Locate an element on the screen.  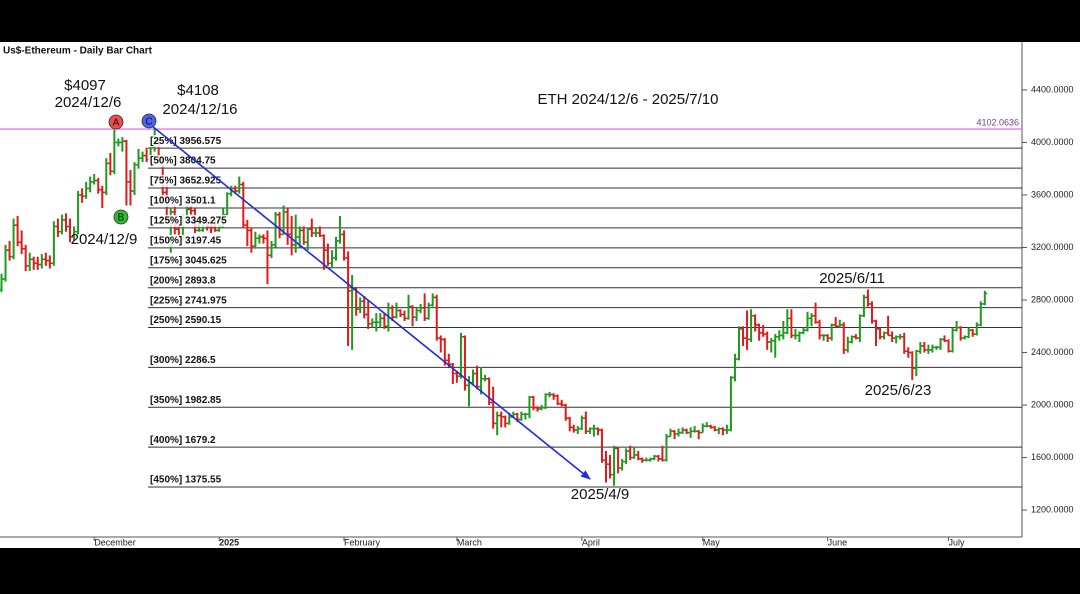
x-tick-label: 2025 is located at coordinates (229, 542).